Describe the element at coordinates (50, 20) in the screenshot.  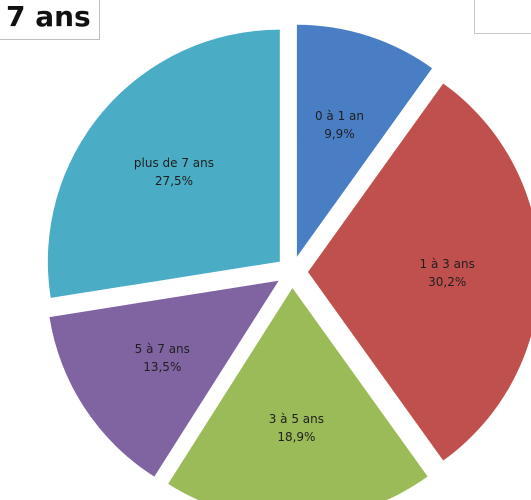
I see `chart-title: 7 ans` at that location.